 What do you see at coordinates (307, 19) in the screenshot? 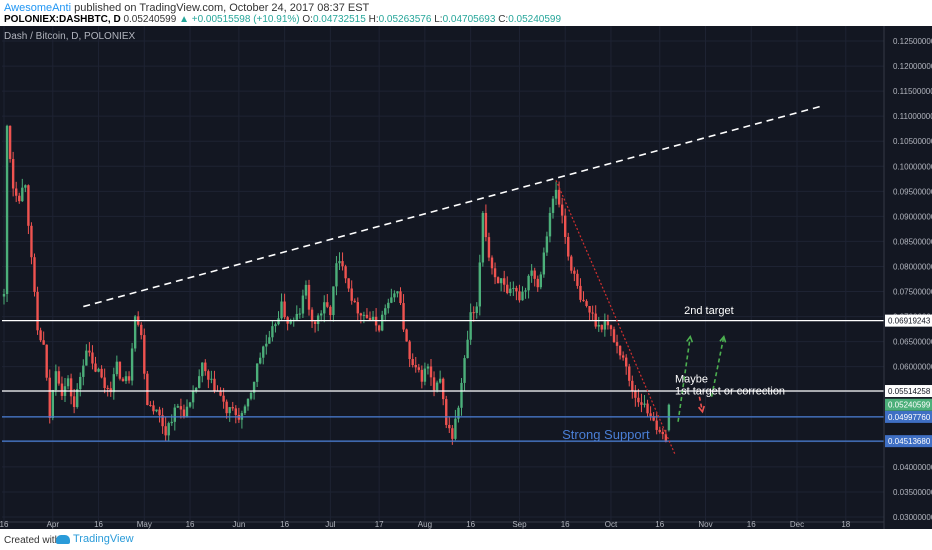
I see `open-label: O:` at bounding box center [307, 19].